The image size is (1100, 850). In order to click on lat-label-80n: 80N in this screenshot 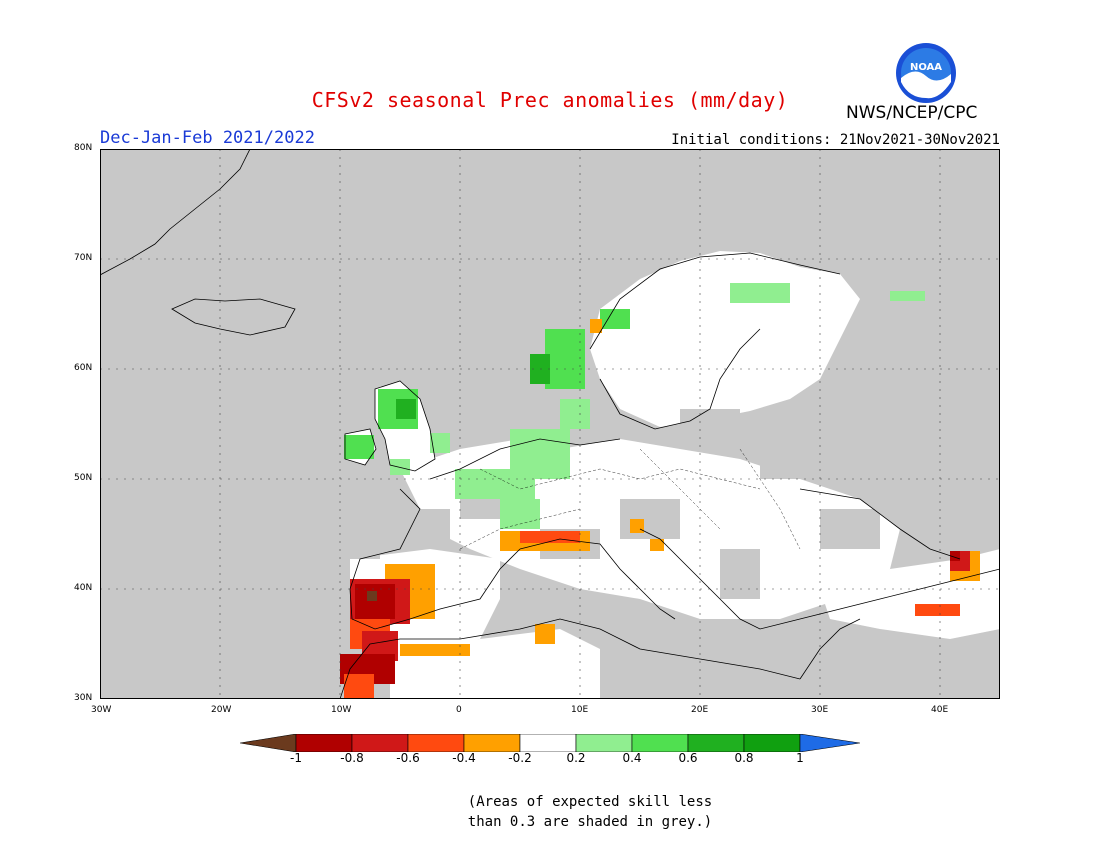, I will do `click(83, 148)`.